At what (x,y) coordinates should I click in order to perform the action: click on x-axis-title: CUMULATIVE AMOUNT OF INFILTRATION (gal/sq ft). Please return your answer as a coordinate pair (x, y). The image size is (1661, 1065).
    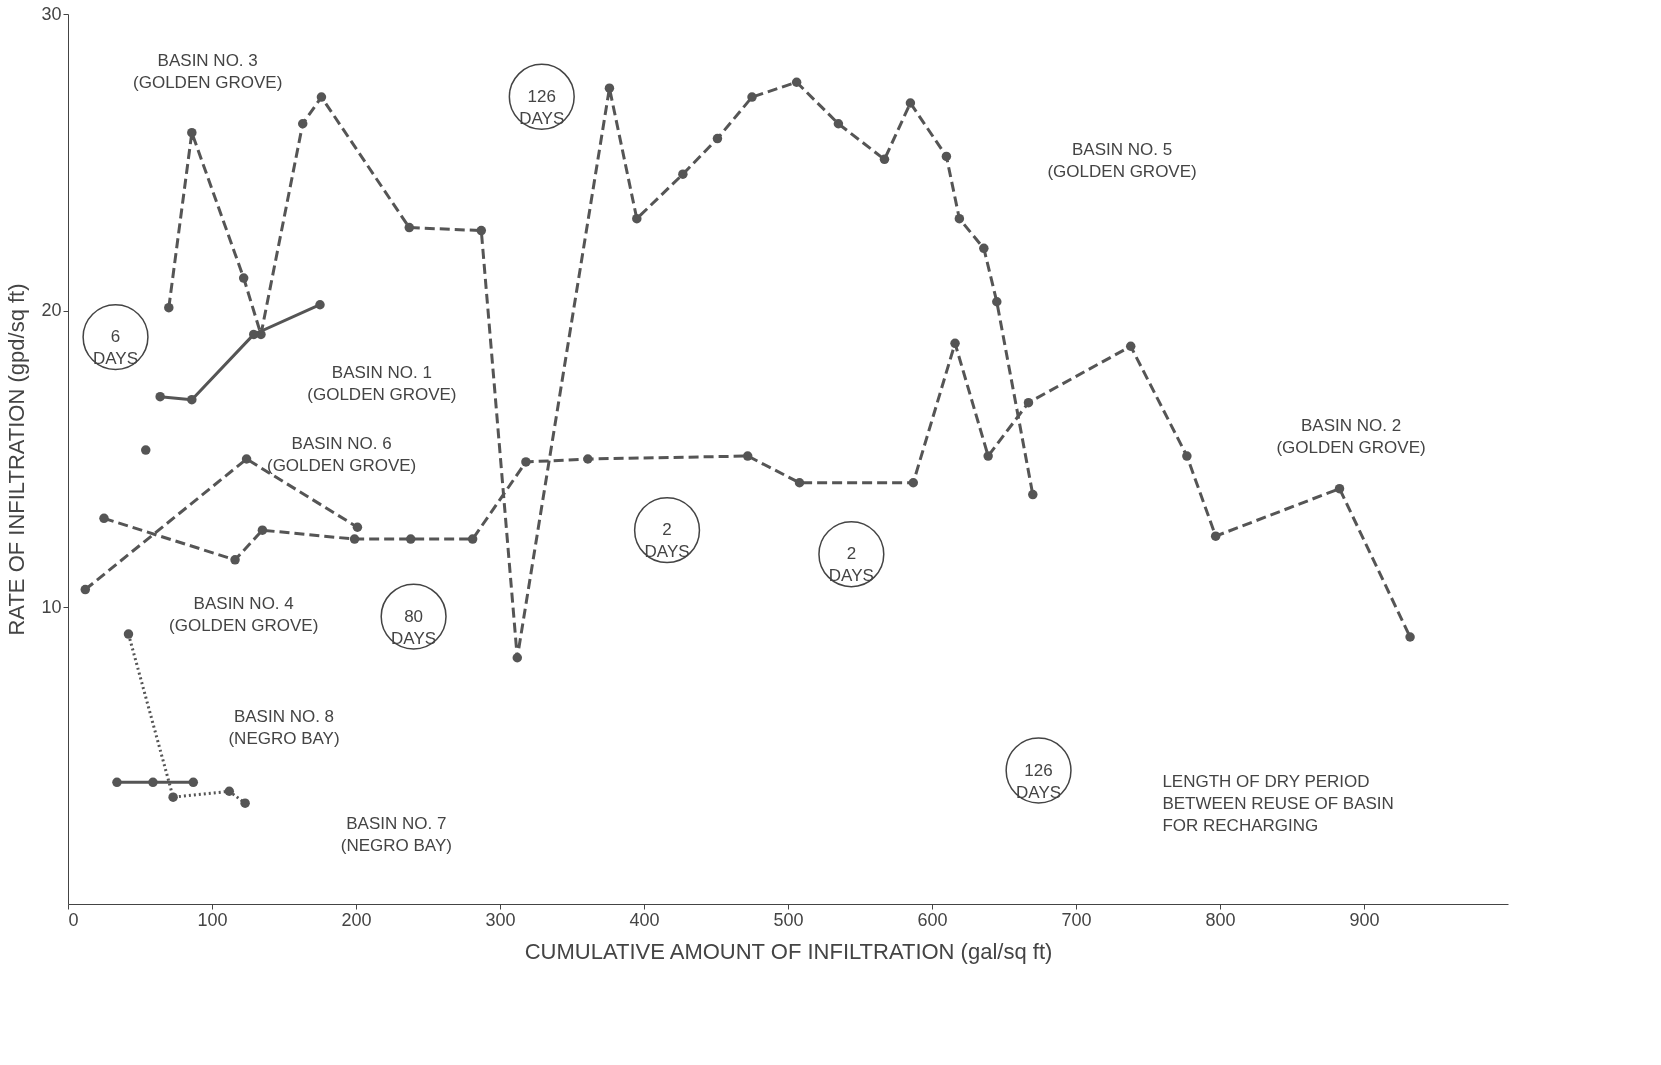
    Looking at the image, I should click on (788, 951).